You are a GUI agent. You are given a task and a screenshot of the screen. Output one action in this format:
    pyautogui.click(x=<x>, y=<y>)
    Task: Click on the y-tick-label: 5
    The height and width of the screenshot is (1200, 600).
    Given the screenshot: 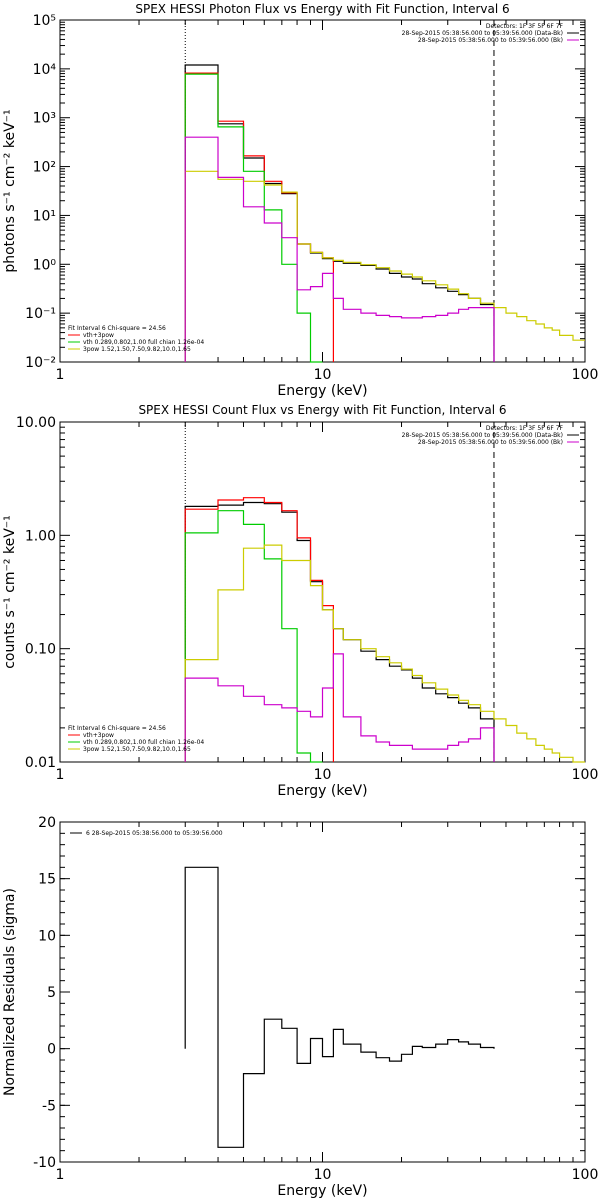 What is the action you would take?
    pyautogui.click(x=51, y=993)
    